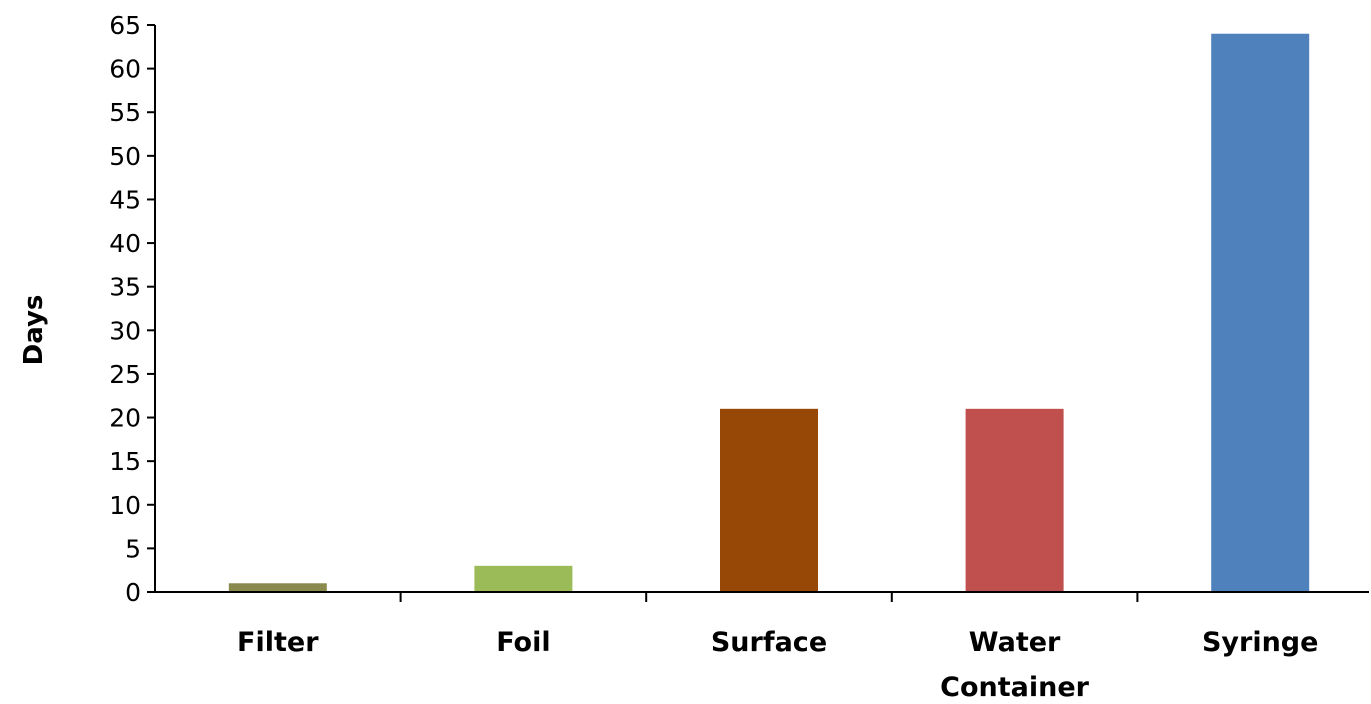 The image size is (1371, 704). I want to click on y-tick-label: 15, so click(125, 461).